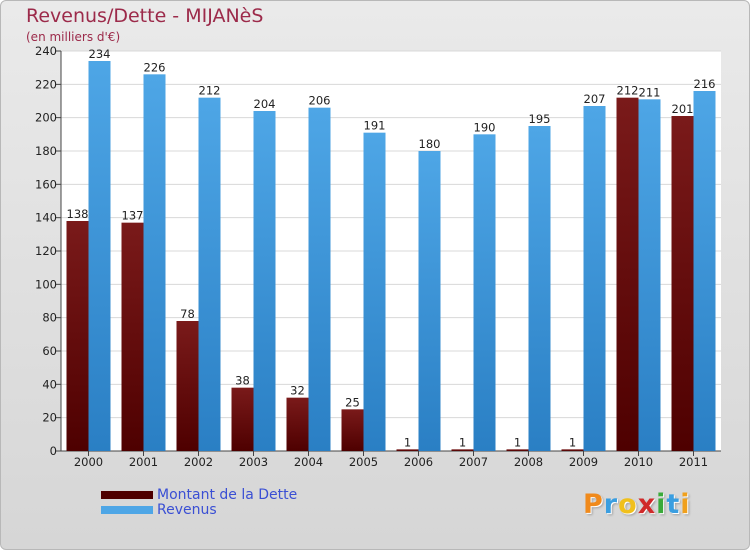 The width and height of the screenshot is (750, 550). Describe the element at coordinates (628, 504) in the screenshot. I see `logo-letter: o` at that location.